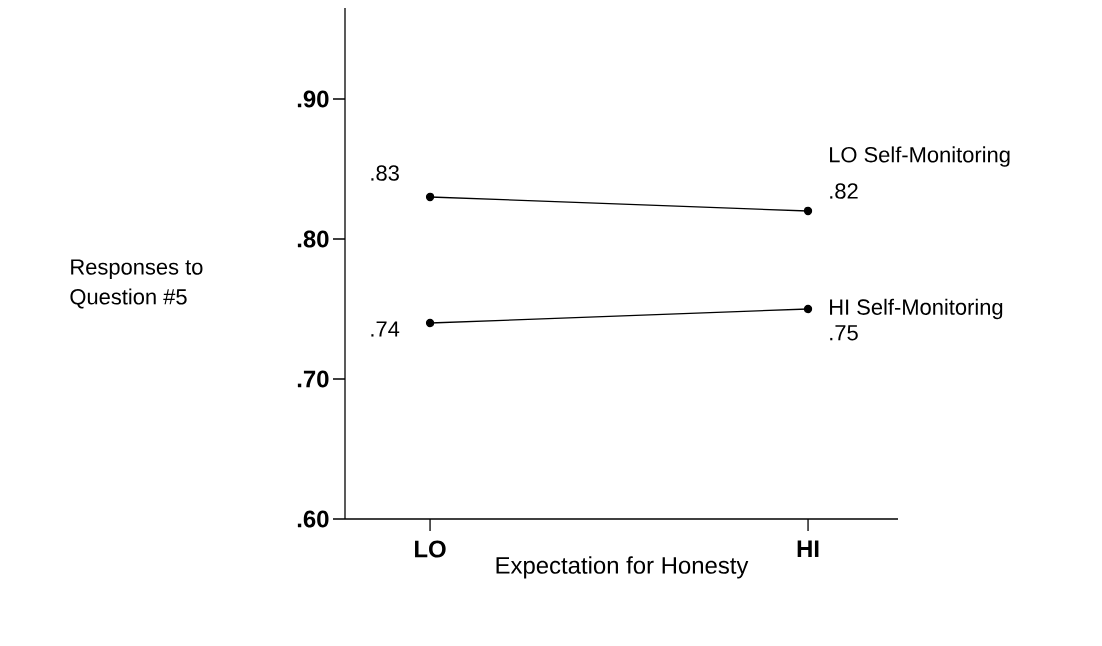 Image resolution: width=1102 pixels, height=646 pixels. I want to click on x-axis-title: Expectation for Honesty, so click(622, 567).